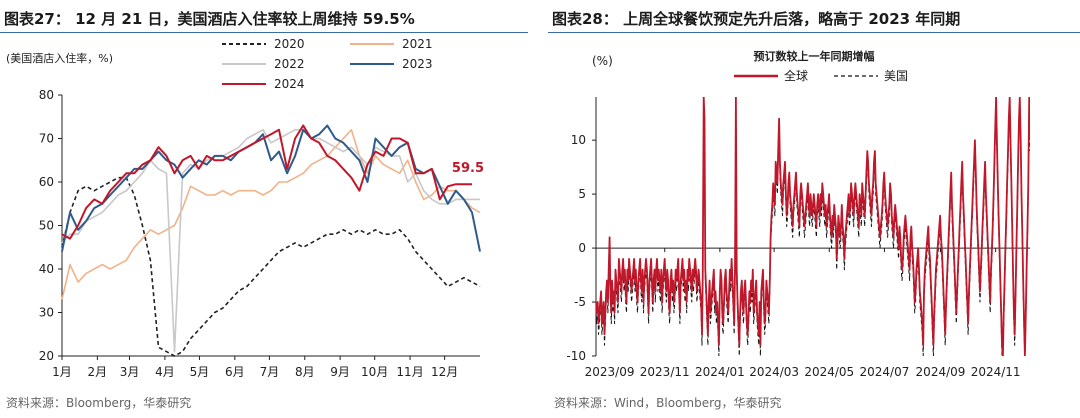 This screenshot has width=1080, height=418. What do you see at coordinates (576, 356) in the screenshot?
I see `y-tick-label: -10` at bounding box center [576, 356].